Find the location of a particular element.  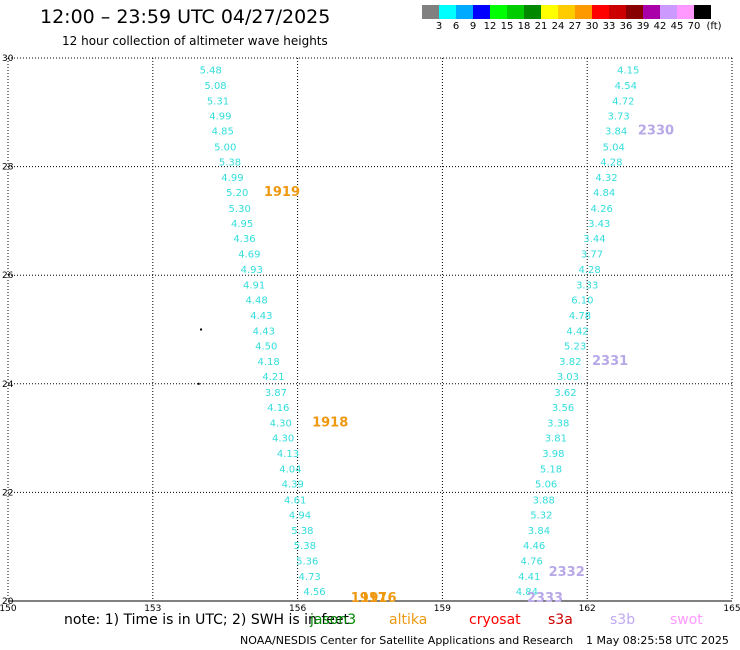

wave-height-point: 4.56 is located at coordinates (314, 592).